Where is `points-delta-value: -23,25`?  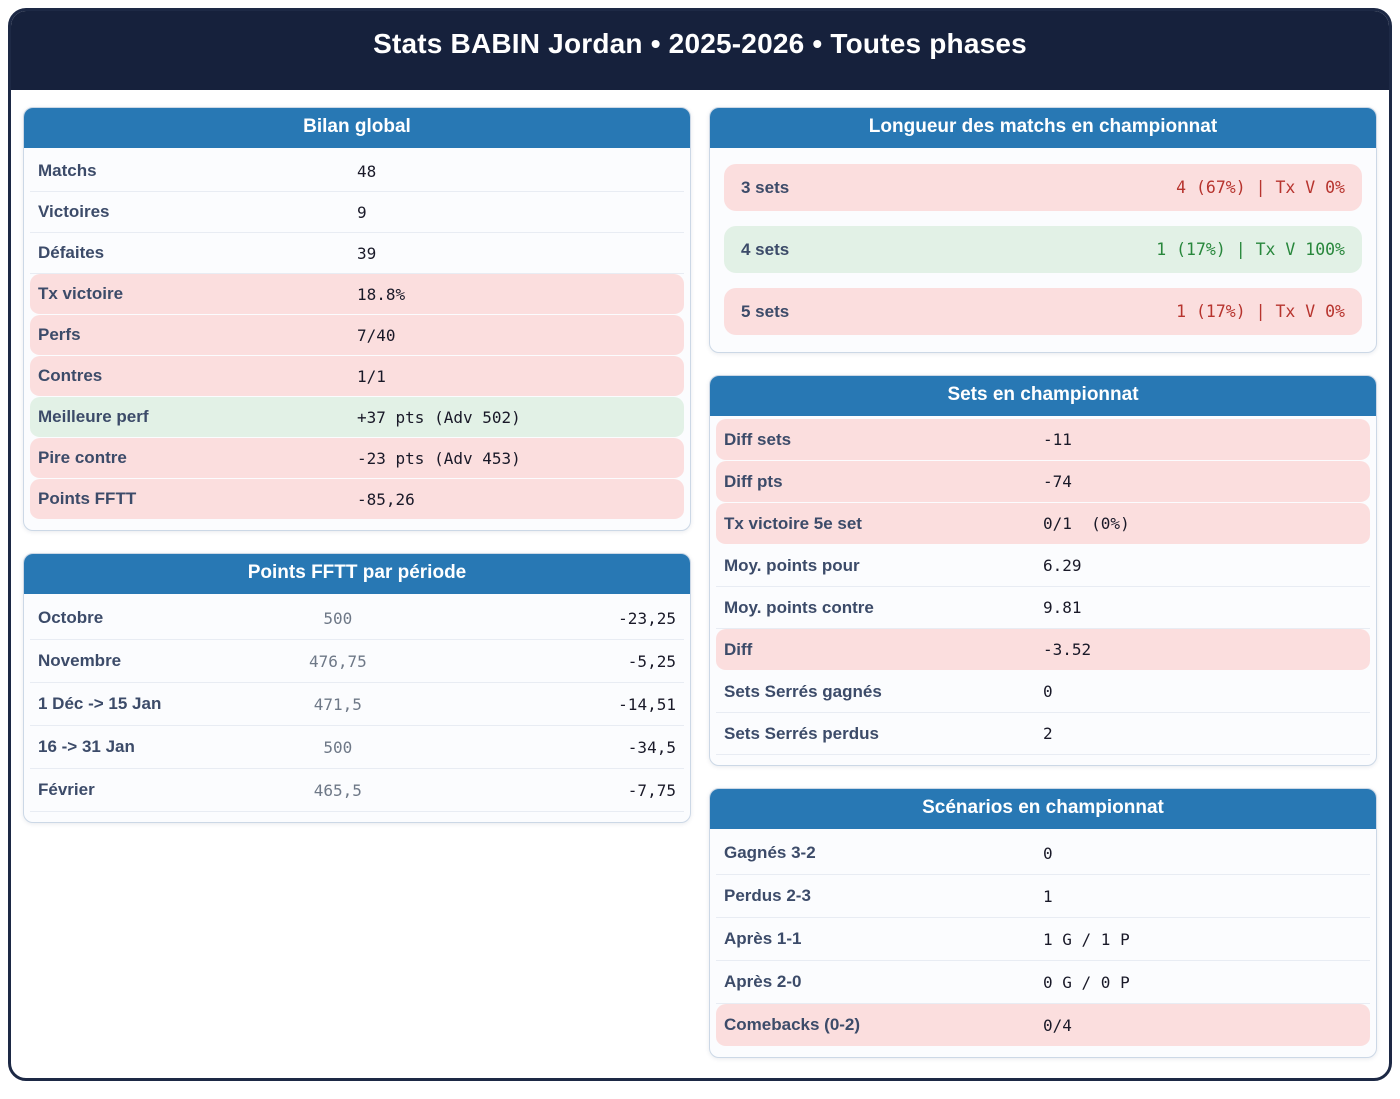 points-delta-value: -23,25 is located at coordinates (647, 618).